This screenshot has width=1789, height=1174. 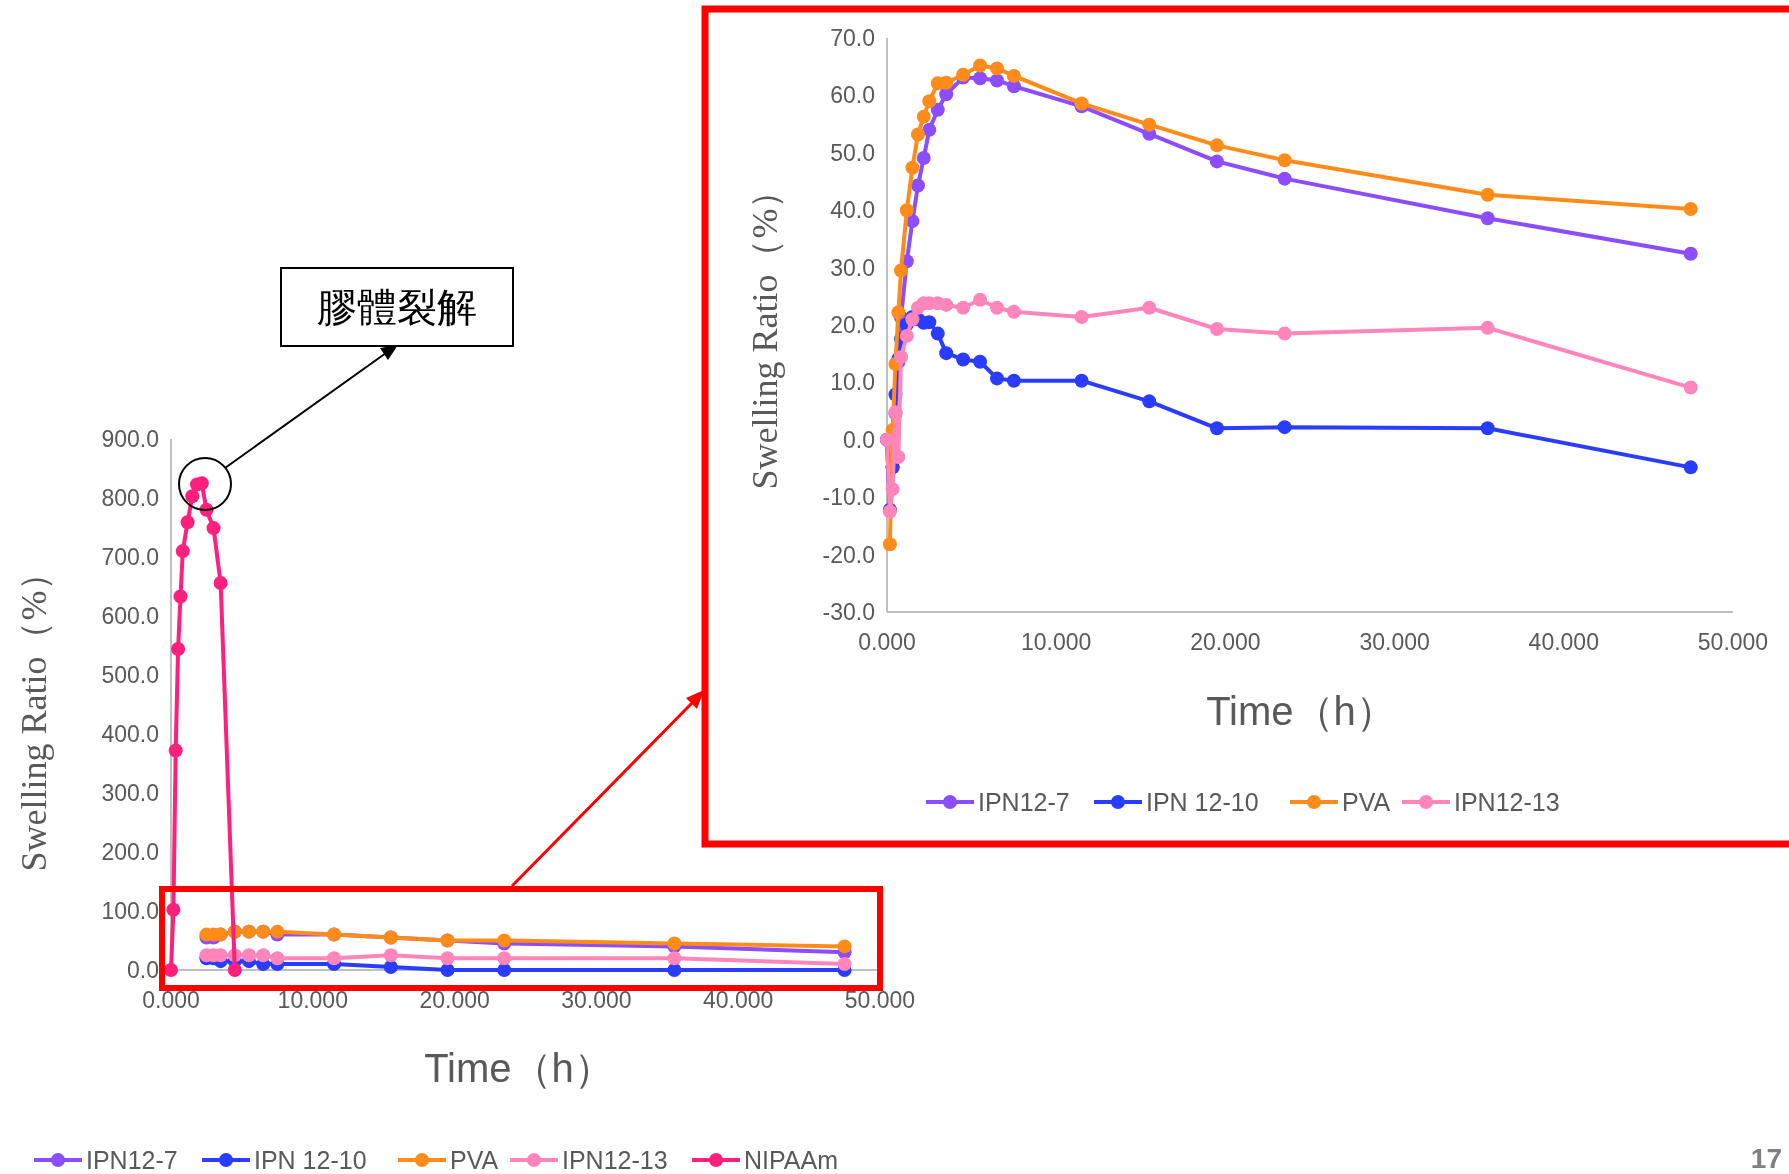 What do you see at coordinates (130, 793) in the screenshot?
I see `y-tick-label: 300.0` at bounding box center [130, 793].